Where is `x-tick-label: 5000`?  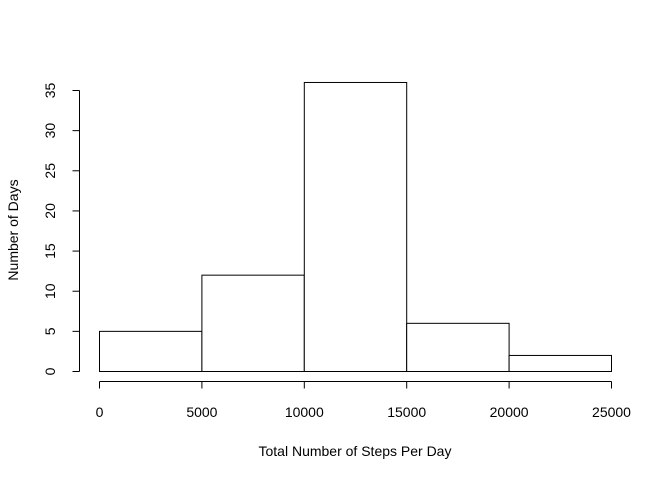
x-tick-label: 5000 is located at coordinates (201, 412).